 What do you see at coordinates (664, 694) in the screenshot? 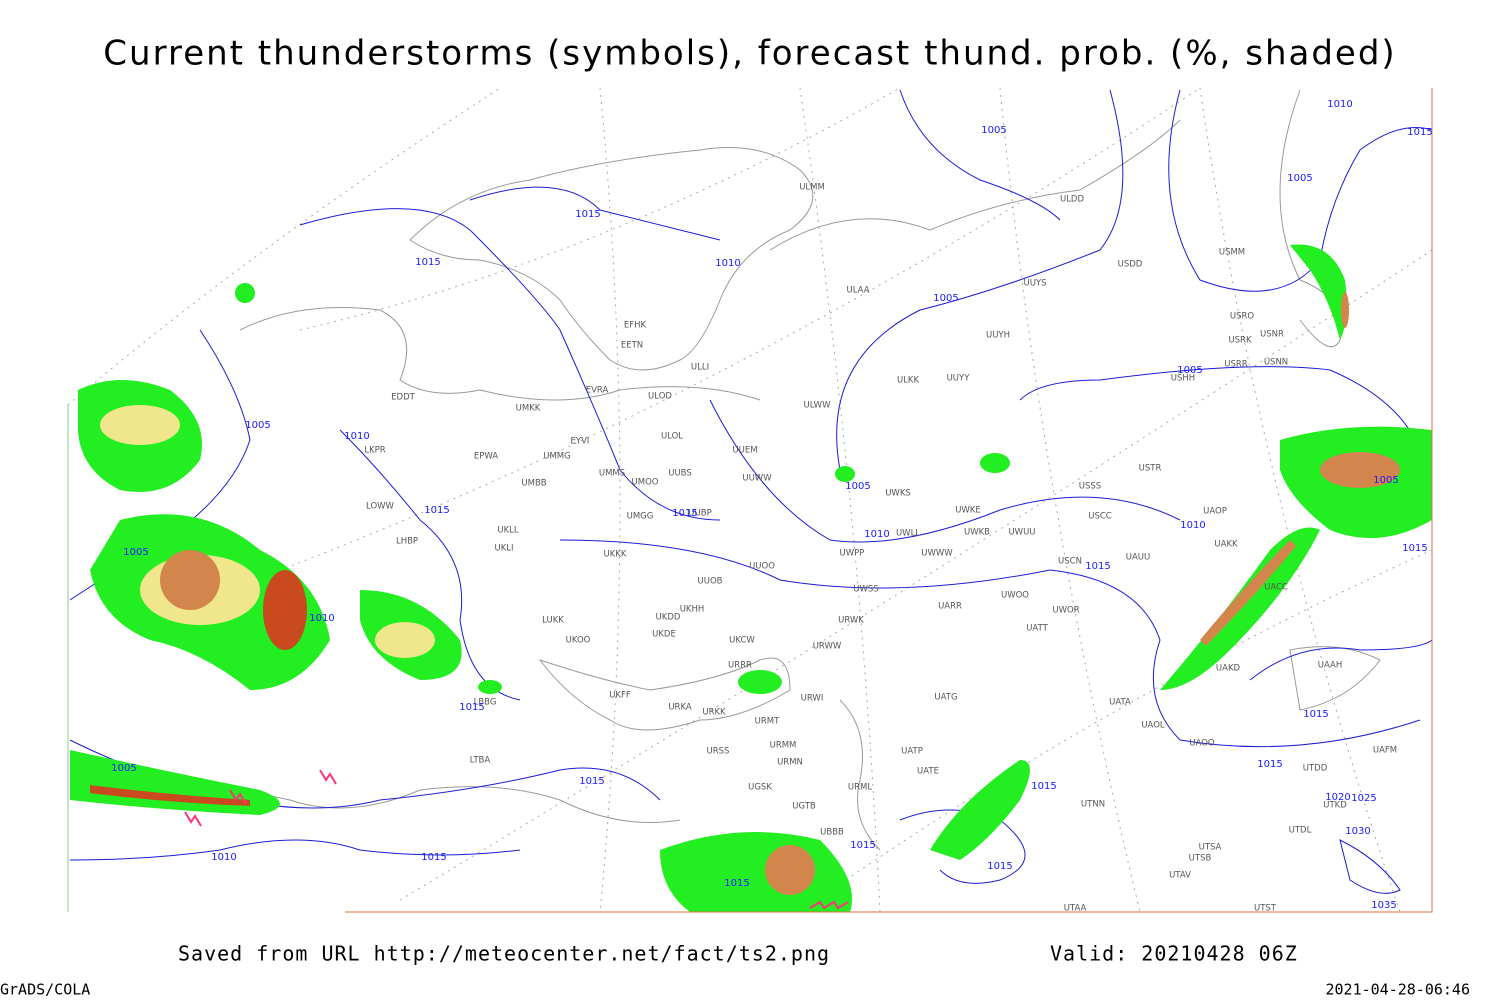
I see `black-sea` at bounding box center [664, 694].